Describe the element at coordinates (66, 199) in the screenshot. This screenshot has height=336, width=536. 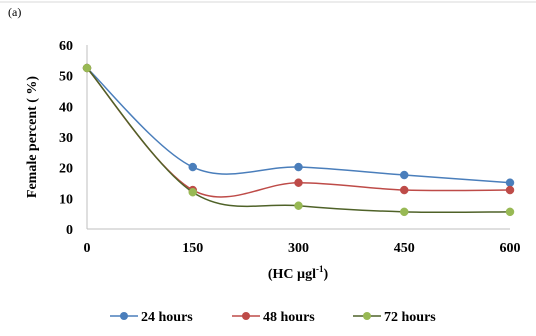
I see `y-tick-label: 10` at that location.